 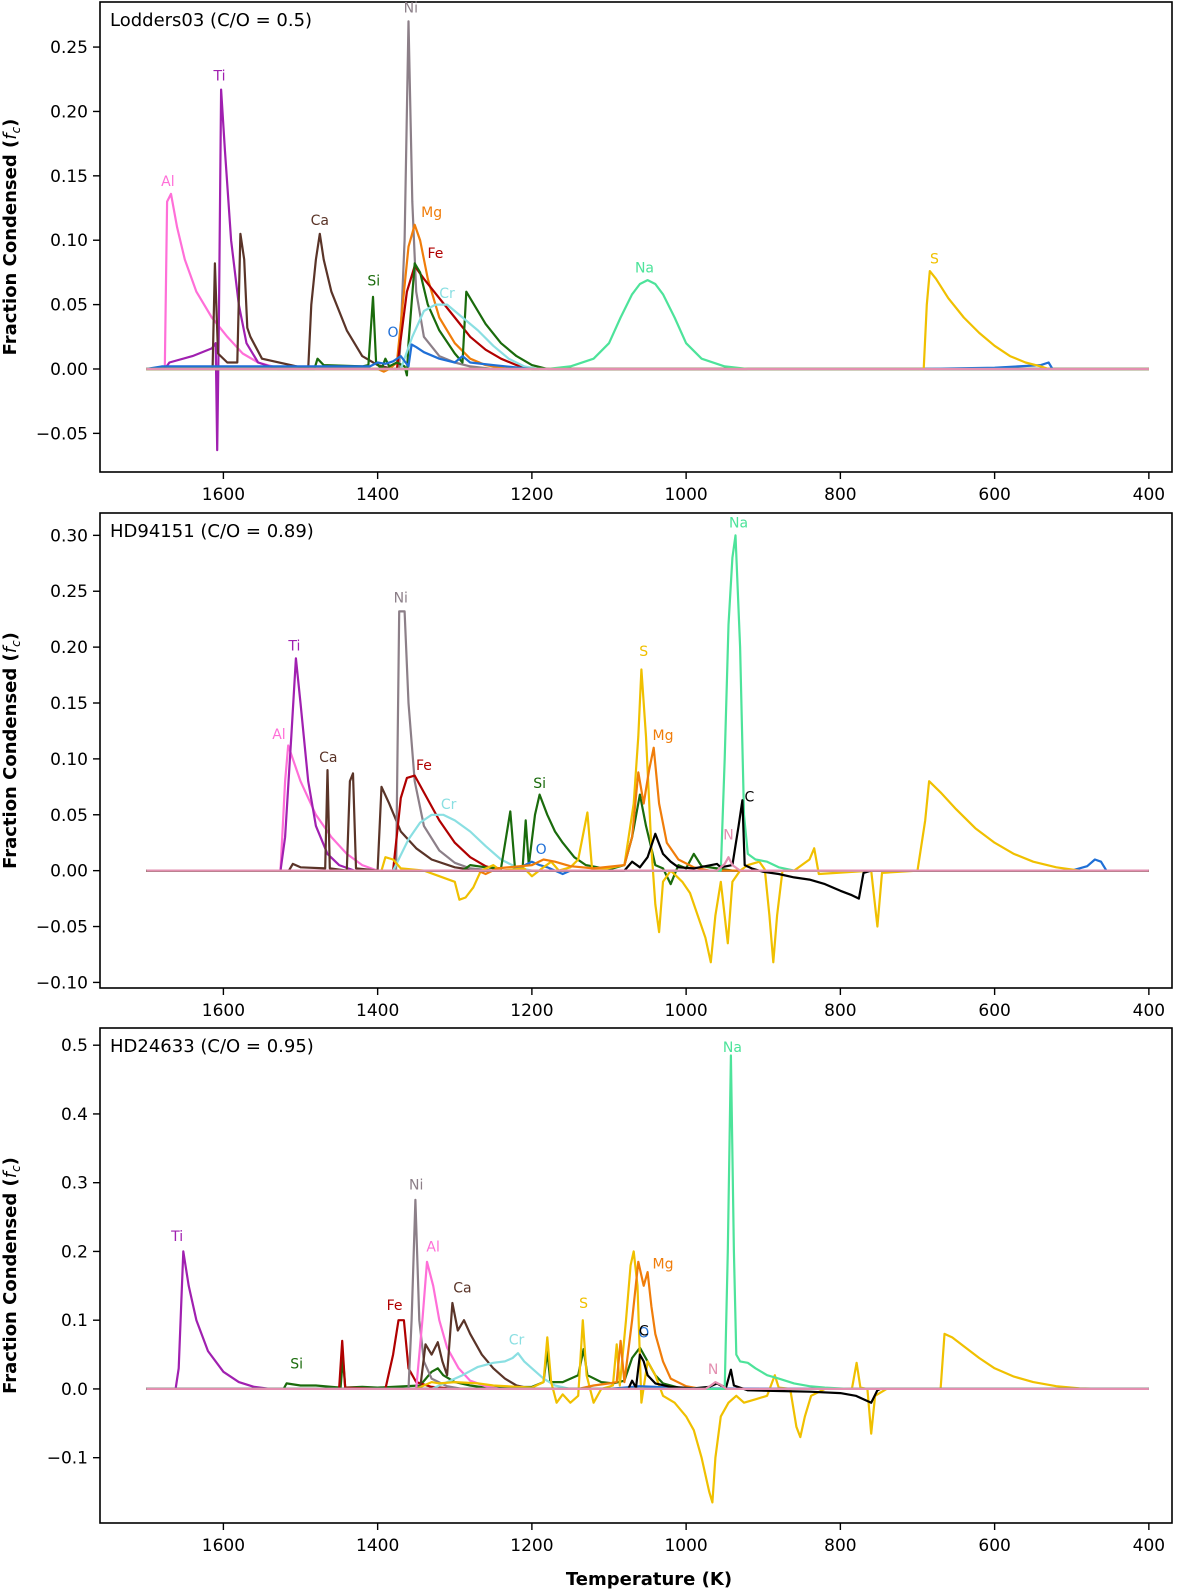 What do you see at coordinates (69, 648) in the screenshot?
I see `y-tick-label: 0.20` at bounding box center [69, 648].